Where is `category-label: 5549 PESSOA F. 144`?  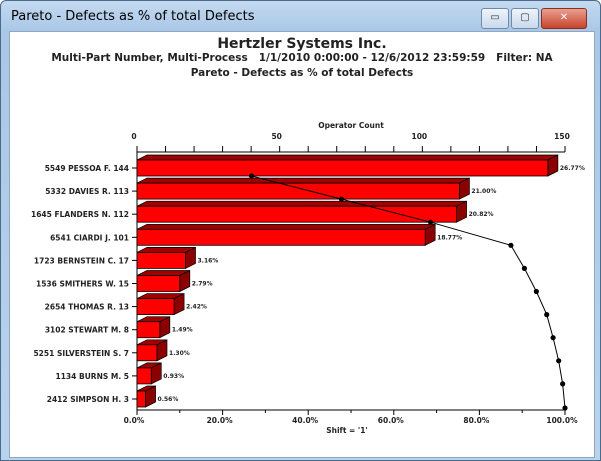
category-label: 5549 PESSOA F. 144 is located at coordinates (87, 168).